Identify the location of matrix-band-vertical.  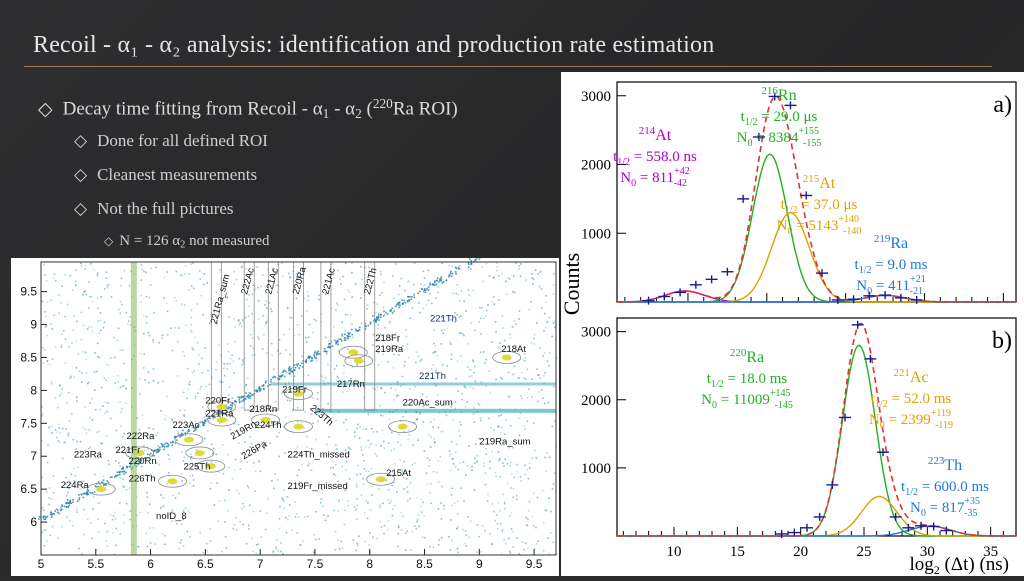
(134, 408).